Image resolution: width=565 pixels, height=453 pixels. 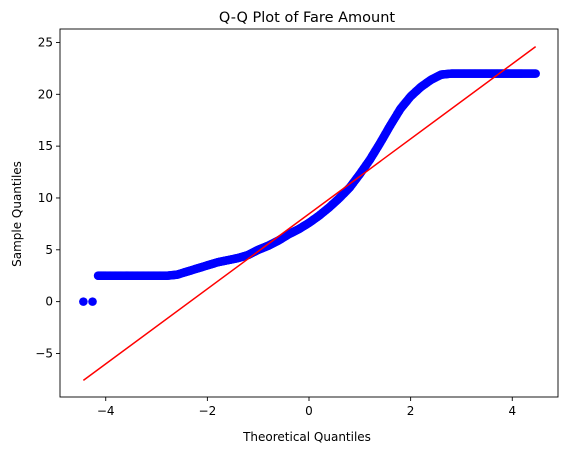 I want to click on y-tick-label: 10, so click(x=45, y=198).